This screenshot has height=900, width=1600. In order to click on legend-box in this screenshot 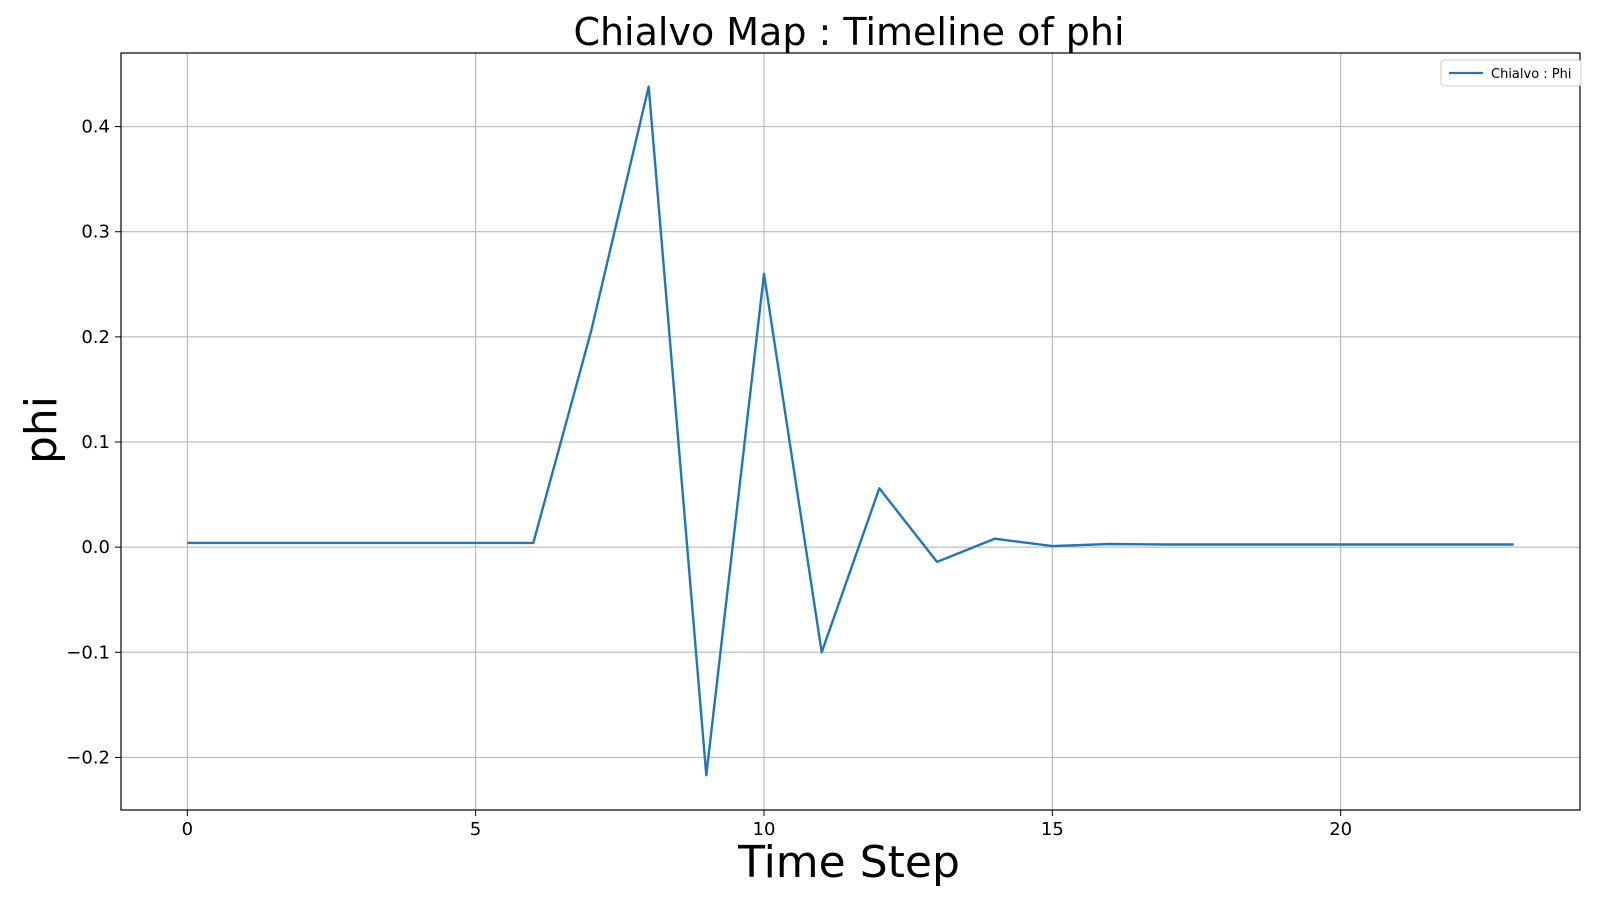, I will do `click(1511, 73)`.